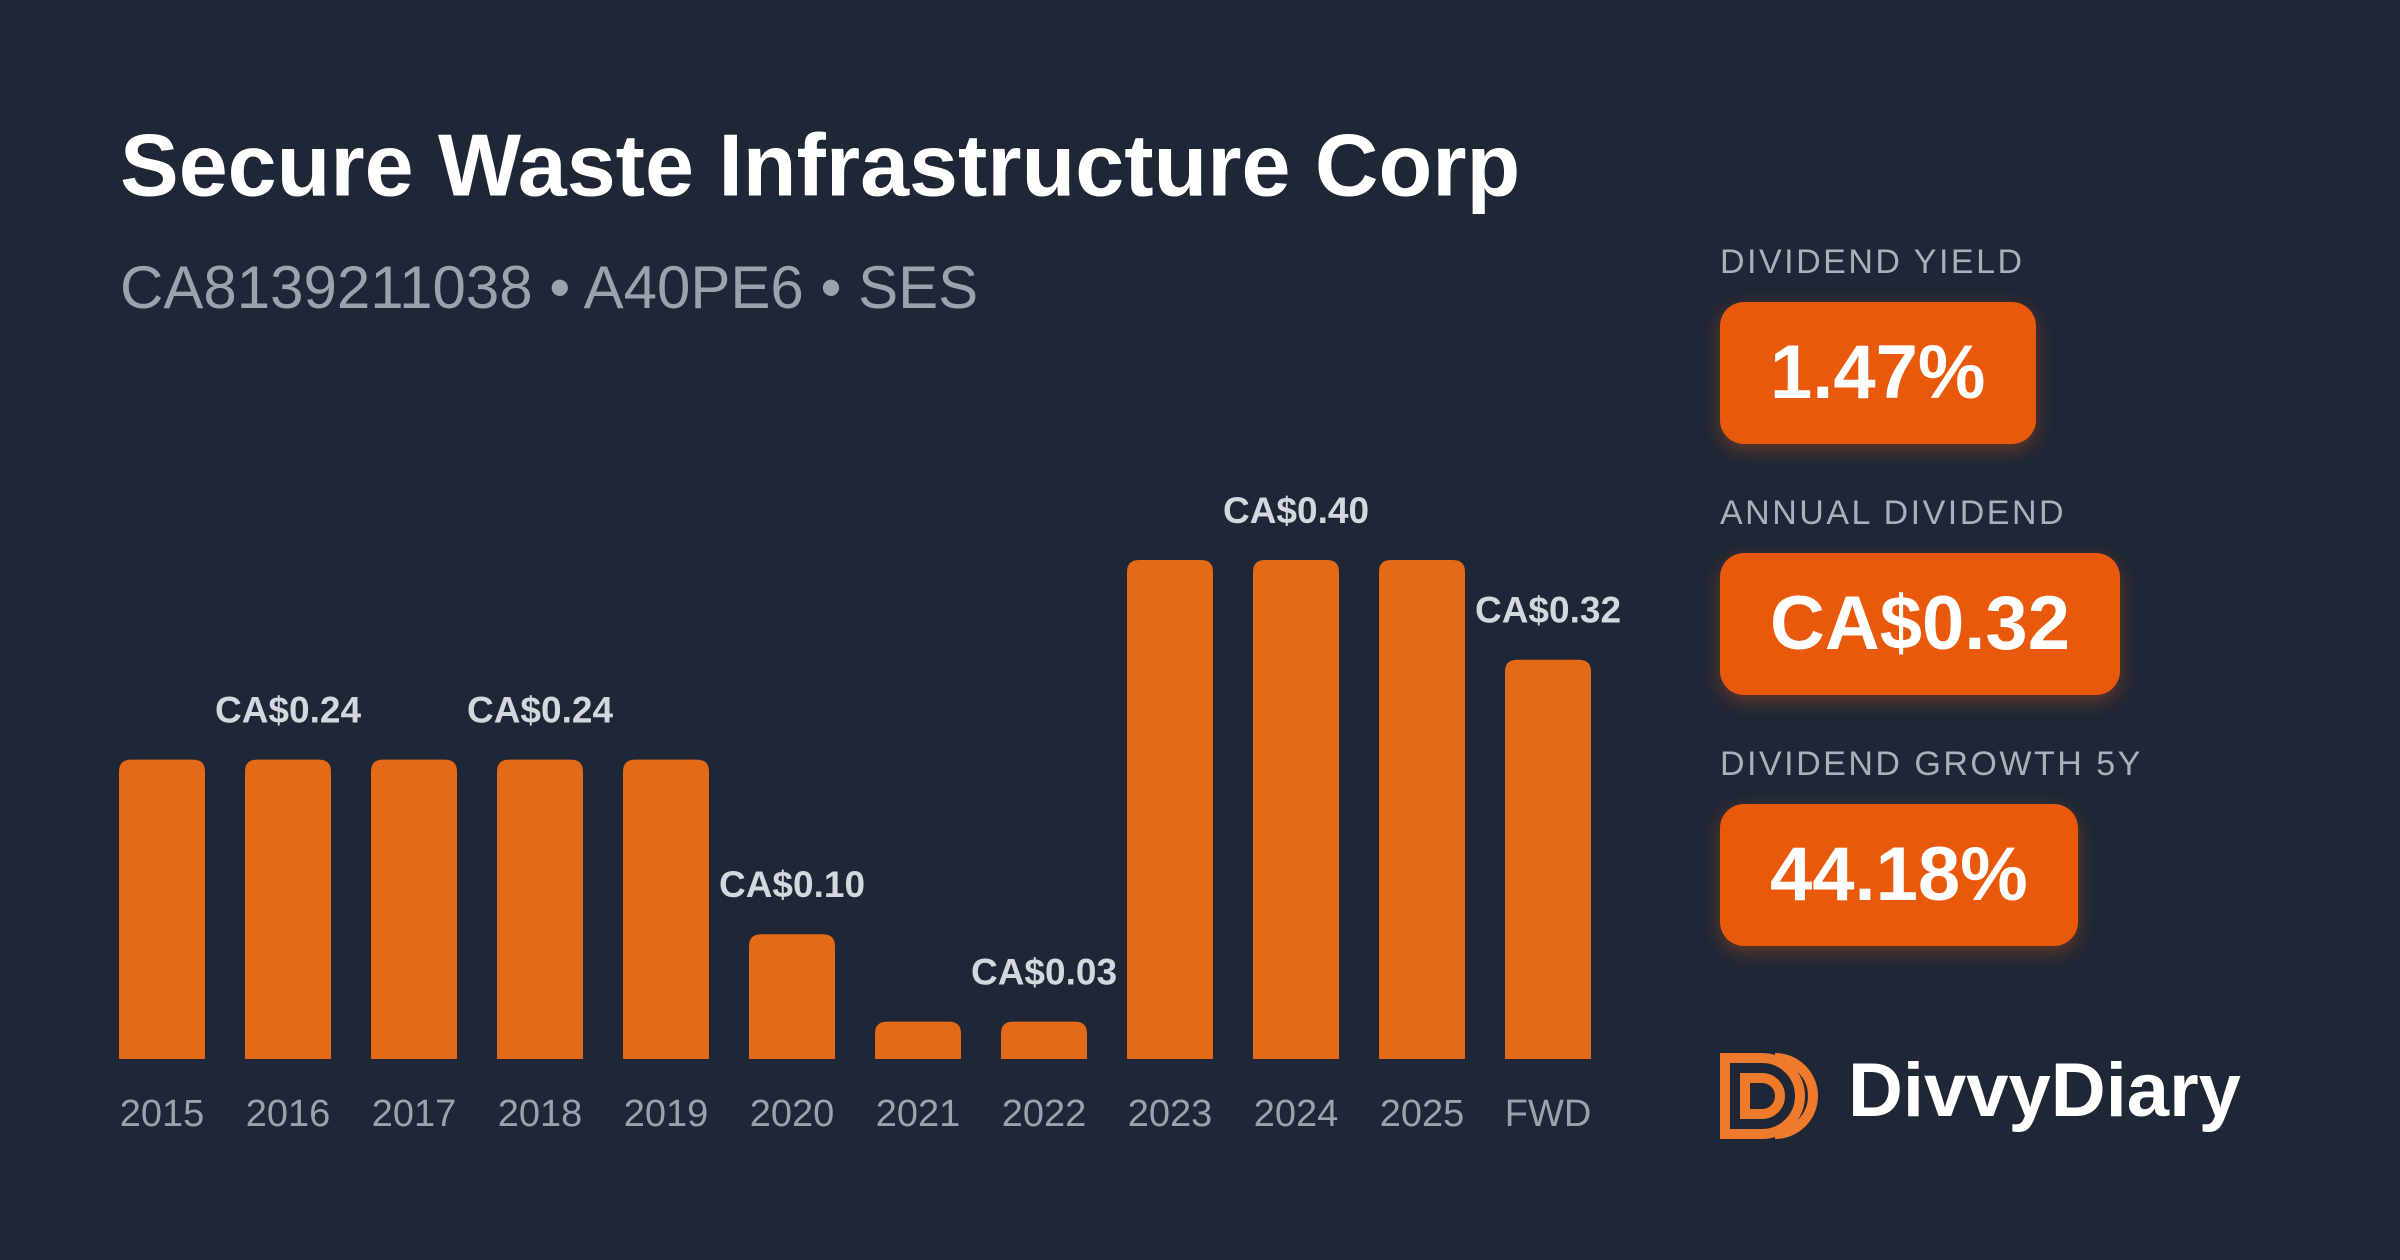 The image size is (2400, 1260). What do you see at coordinates (1296, 1114) in the screenshot?
I see `x-tick-label: 2024` at bounding box center [1296, 1114].